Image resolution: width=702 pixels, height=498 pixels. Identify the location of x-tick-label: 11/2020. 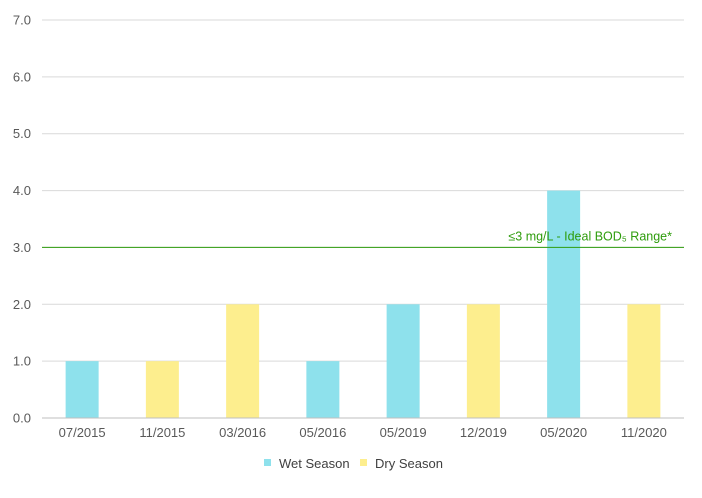
(644, 432).